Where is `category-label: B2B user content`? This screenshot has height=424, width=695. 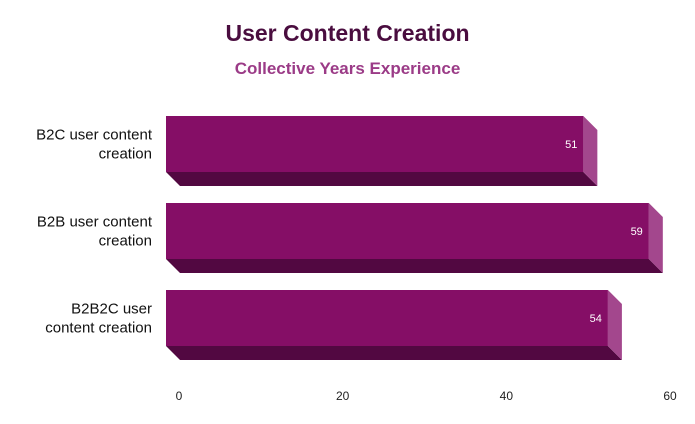
category-label: B2B user content is located at coordinates (95, 222).